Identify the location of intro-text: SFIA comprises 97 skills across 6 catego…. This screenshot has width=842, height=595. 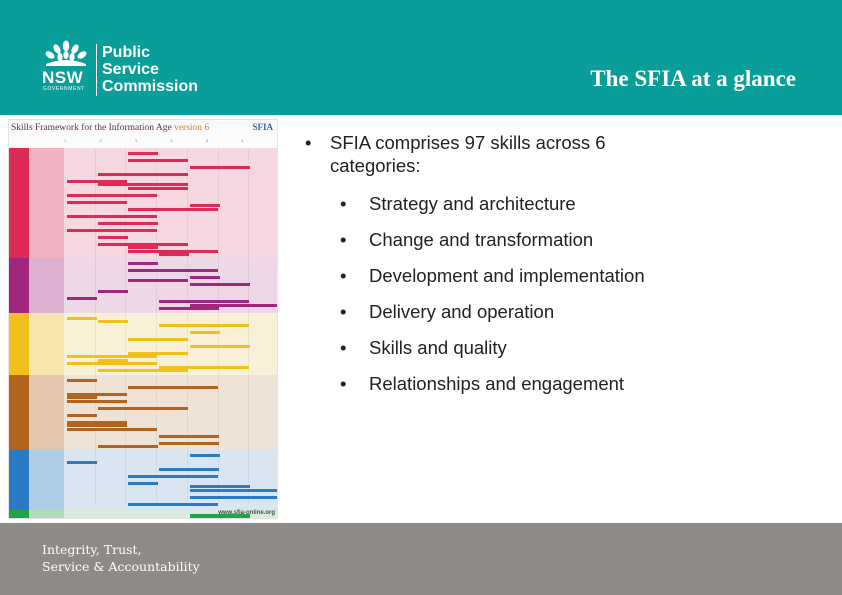
(468, 154).